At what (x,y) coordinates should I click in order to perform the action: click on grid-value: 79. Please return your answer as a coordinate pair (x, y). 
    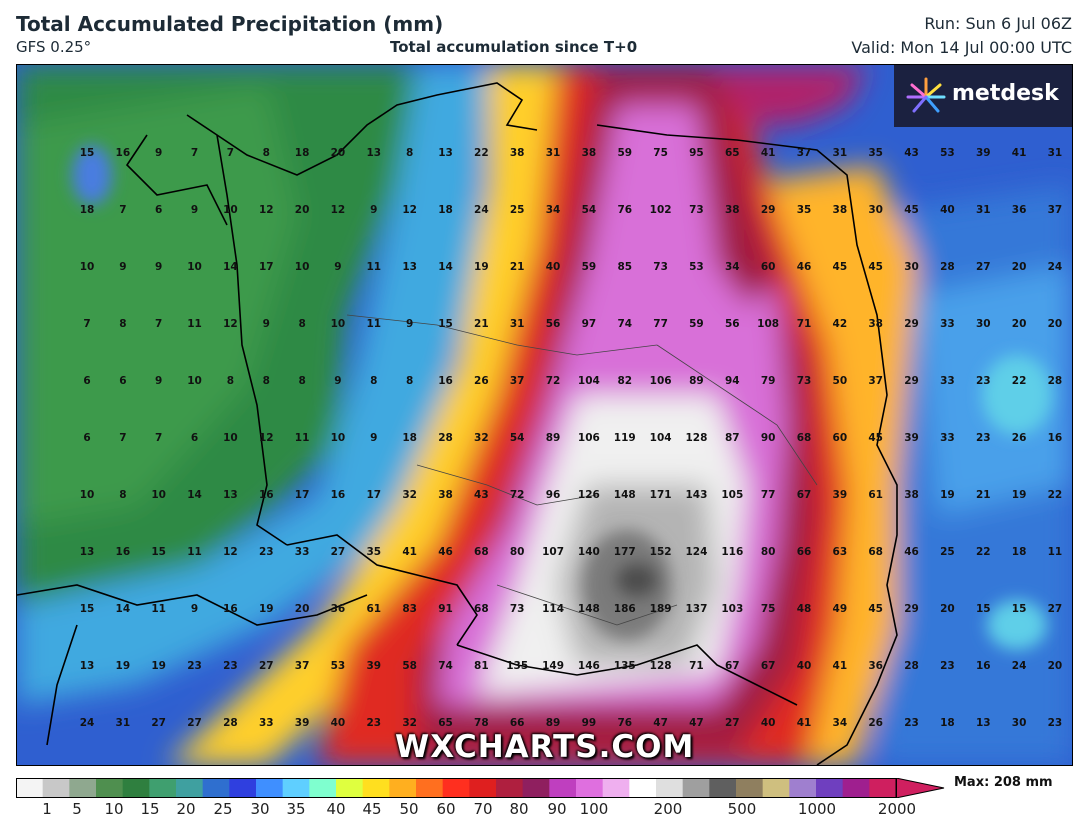
    Looking at the image, I should click on (768, 381).